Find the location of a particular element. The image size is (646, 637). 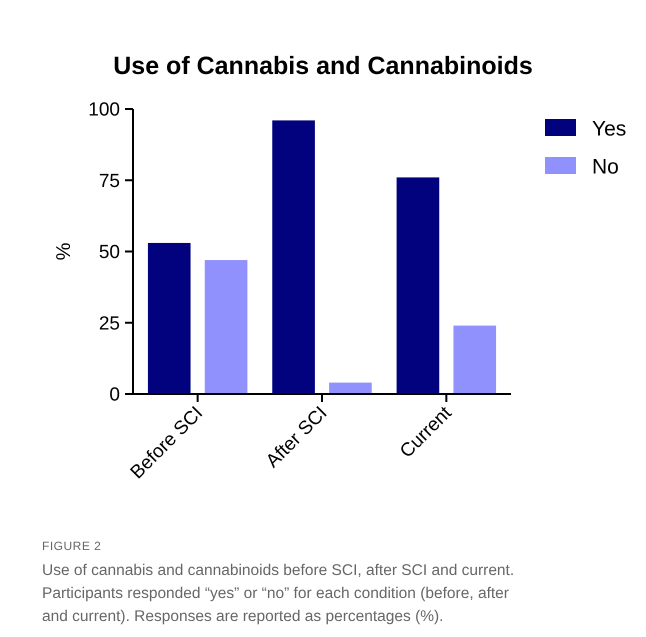

caption: FIGURE 2 is located at coordinates (72, 546).